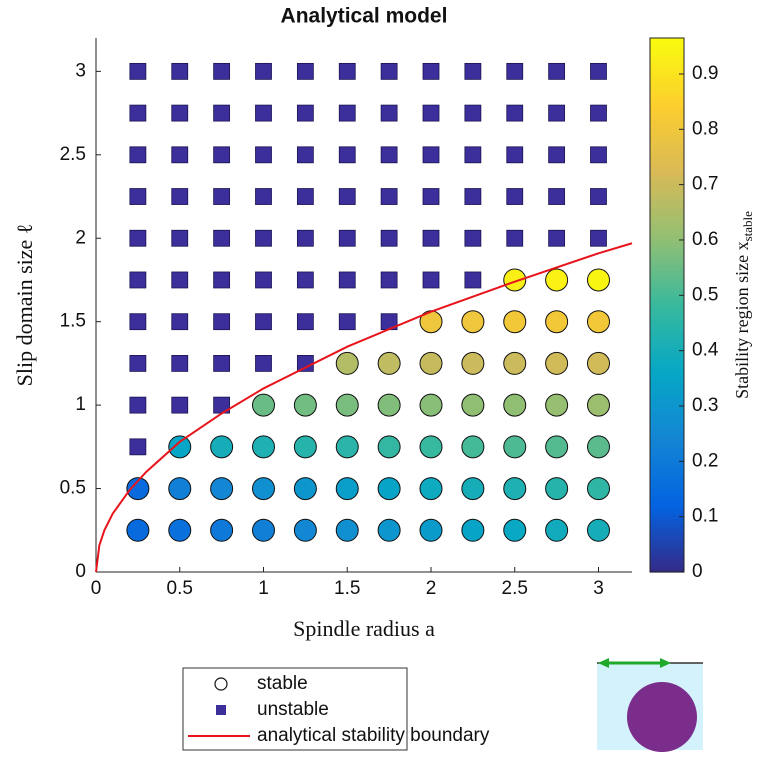 The width and height of the screenshot is (763, 763). Describe the element at coordinates (80, 70) in the screenshot. I see `y-tick-label: 3` at that location.